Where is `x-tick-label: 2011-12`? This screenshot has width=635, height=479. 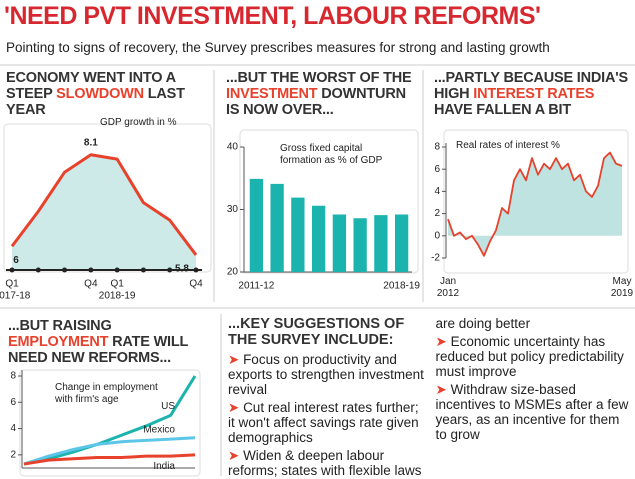
x-tick-label: 2011-12 is located at coordinates (256, 286).